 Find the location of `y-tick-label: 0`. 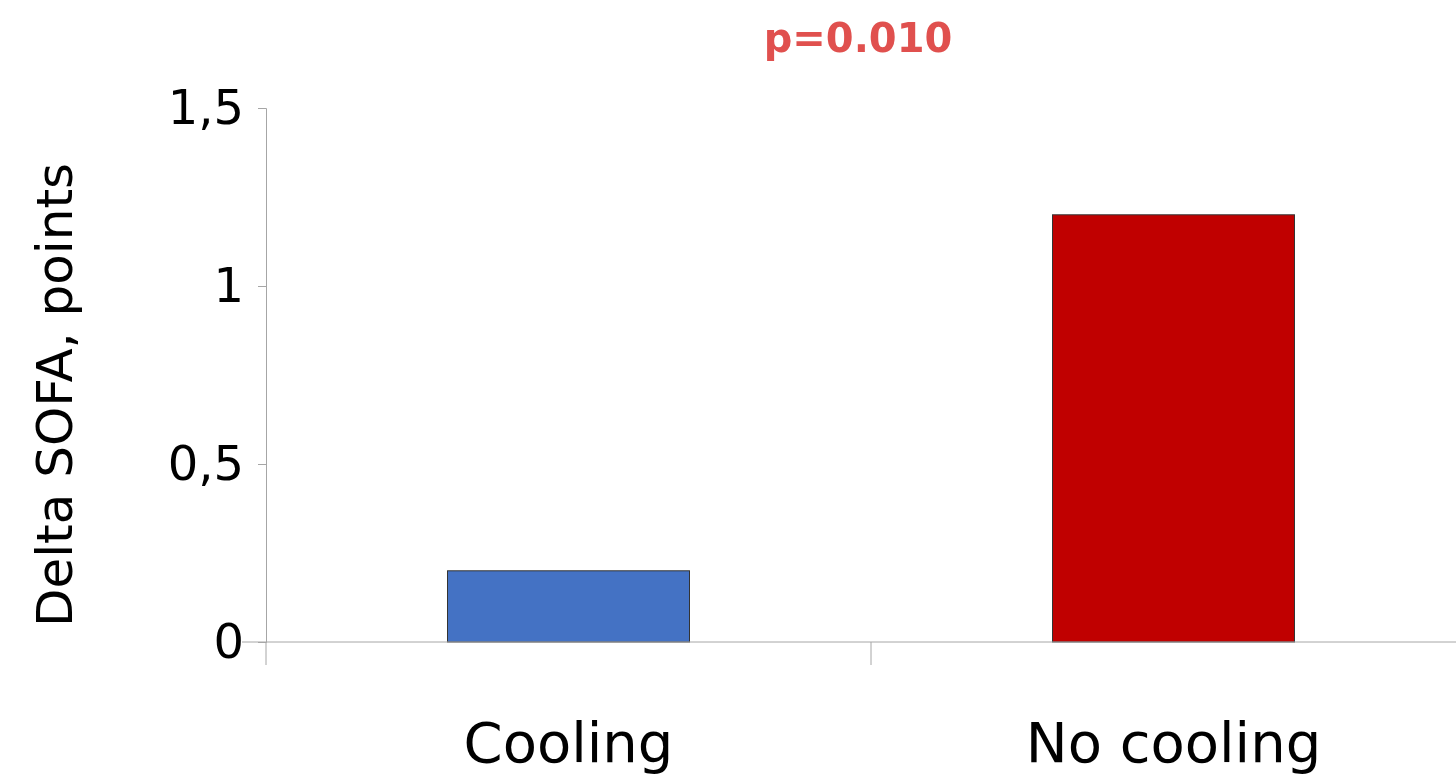

y-tick-label: 0 is located at coordinates (228, 640).